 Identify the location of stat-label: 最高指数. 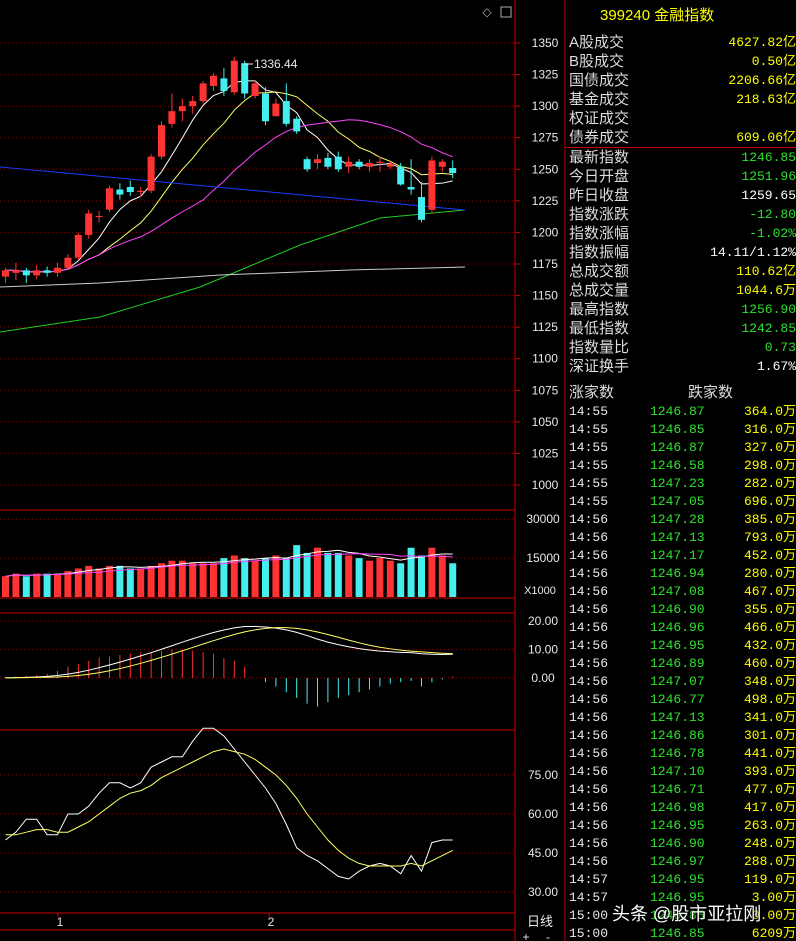
(599, 309).